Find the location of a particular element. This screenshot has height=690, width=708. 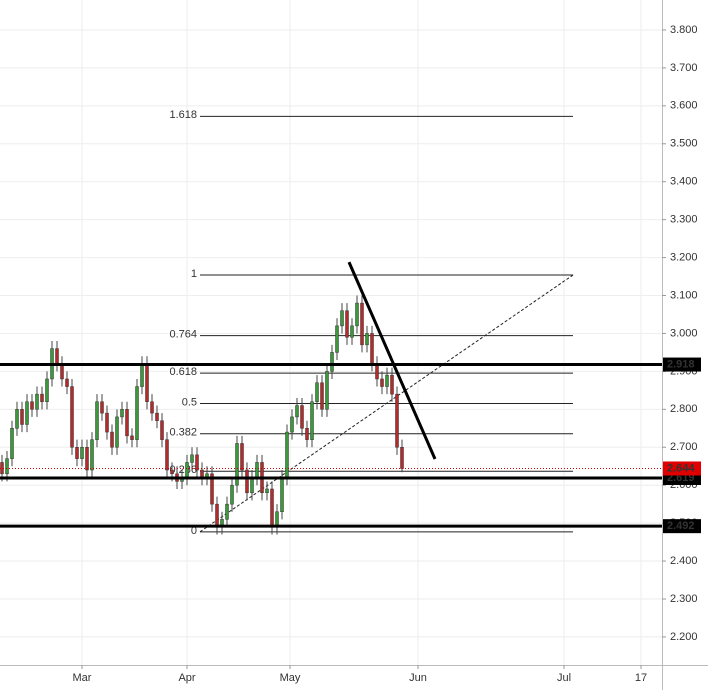

level-tag-label: 2.492 is located at coordinates (681, 526).